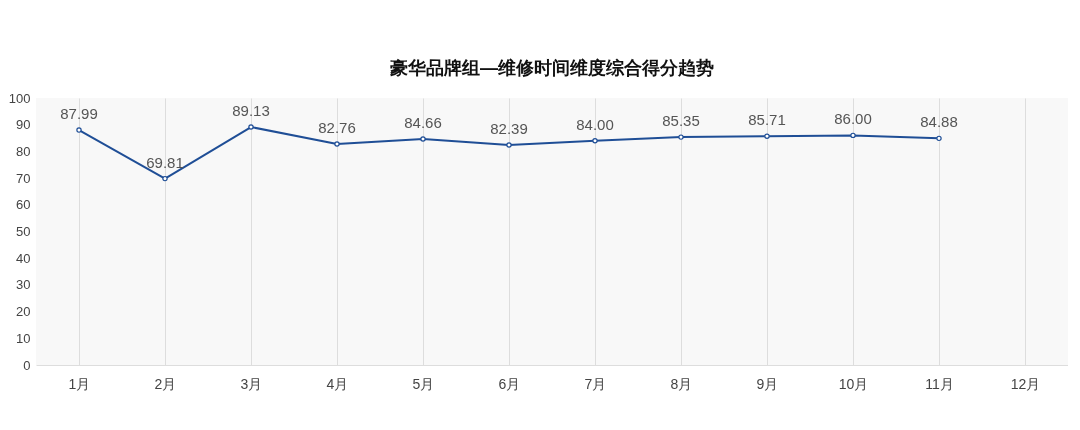 This screenshot has width=1080, height=430. I want to click on data-label: 89.13, so click(251, 111).